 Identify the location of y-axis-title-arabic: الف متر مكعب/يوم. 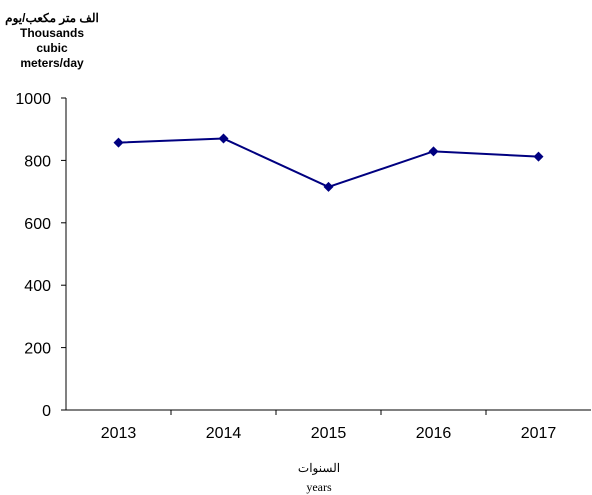
(52, 18).